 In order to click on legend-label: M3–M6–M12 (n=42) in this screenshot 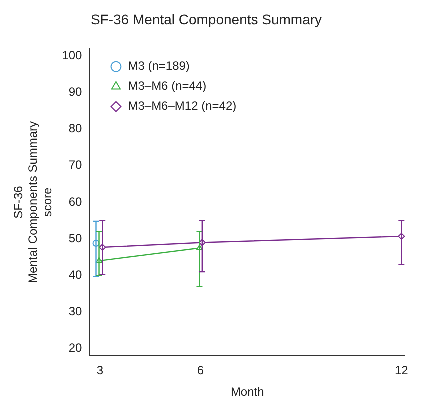, I will do `click(182, 106)`.